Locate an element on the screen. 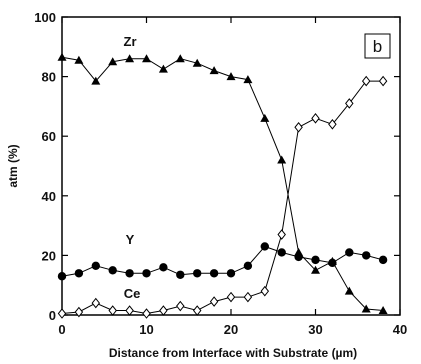 The image size is (421, 364). x-tick-label: 20 is located at coordinates (231, 329).